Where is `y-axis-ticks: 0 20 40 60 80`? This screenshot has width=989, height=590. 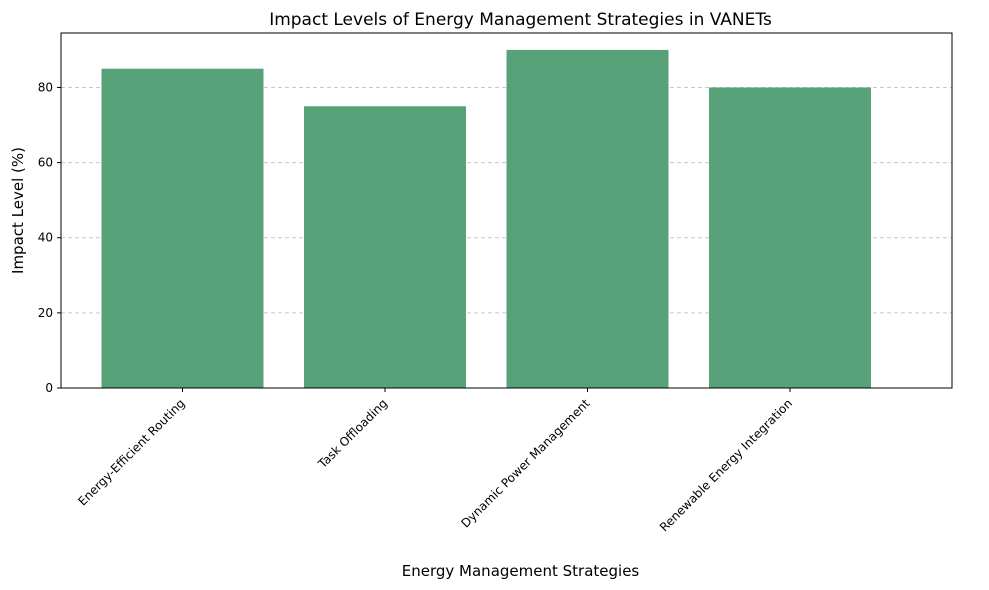
y-axis-ticks: 0 20 40 60 80 is located at coordinates (49, 237).